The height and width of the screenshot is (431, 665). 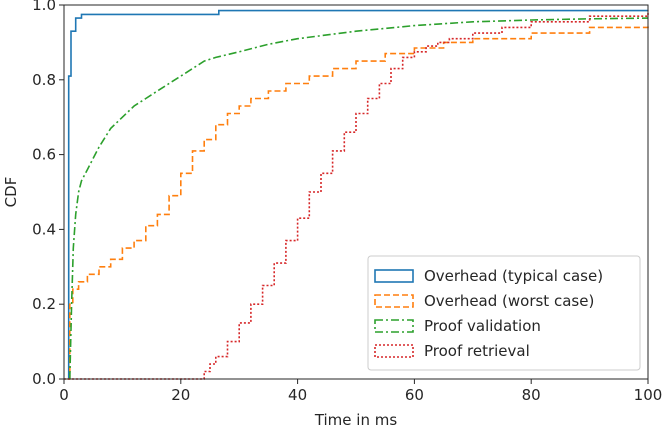 What do you see at coordinates (513, 276) in the screenshot?
I see `legend-label: Overhead (typical case)` at bounding box center [513, 276].